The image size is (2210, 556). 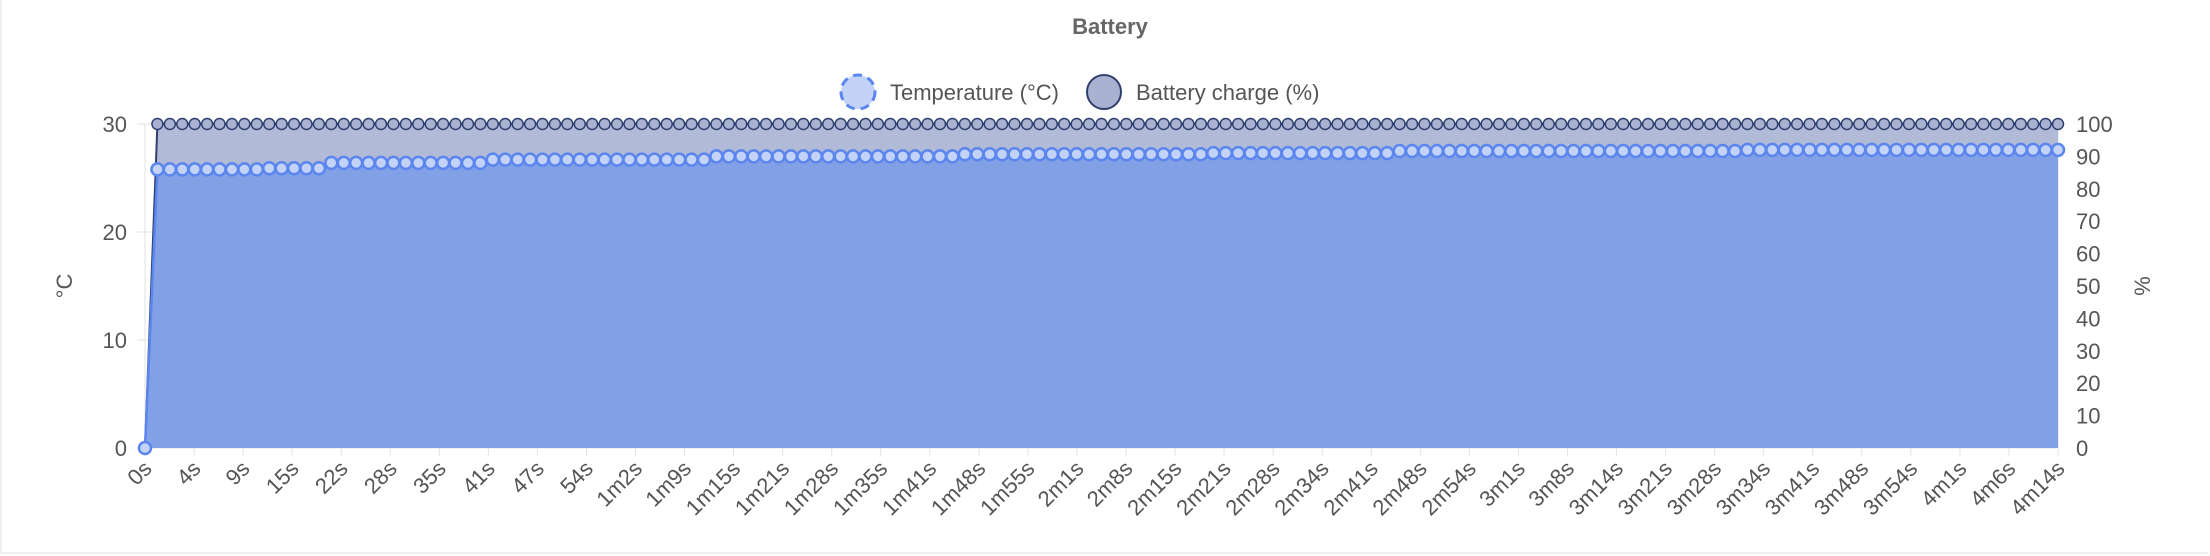 What do you see at coordinates (1079, 92) in the screenshot?
I see `legend: Temperature (°C) Battery charge (%)` at bounding box center [1079, 92].